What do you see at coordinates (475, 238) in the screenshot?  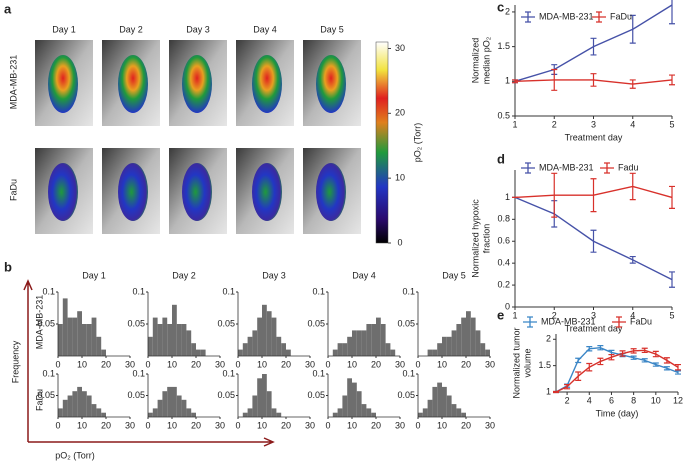 I see `axis-label: Normalized hypoxic` at bounding box center [475, 238].